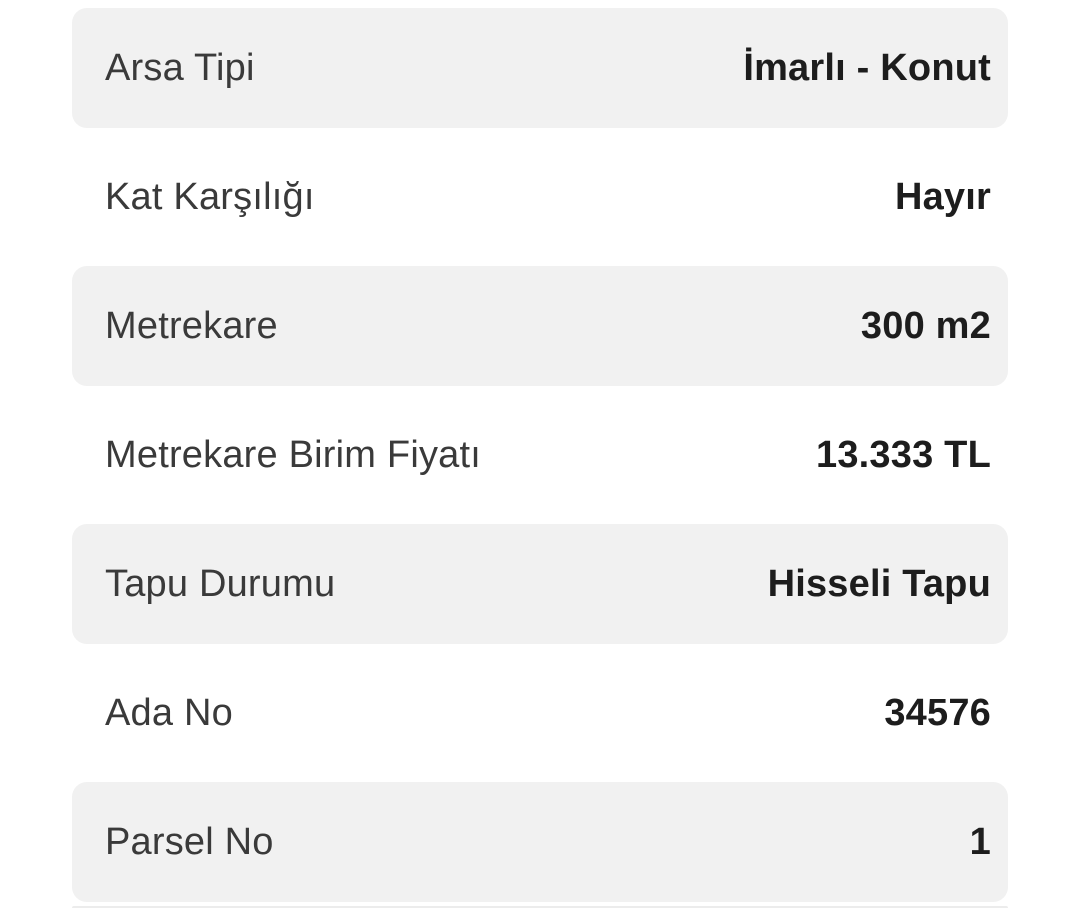 Image resolution: width=1080 pixels, height=915 pixels. Describe the element at coordinates (220, 583) in the screenshot. I see `detail-row-label: Tapu Durumu` at that location.